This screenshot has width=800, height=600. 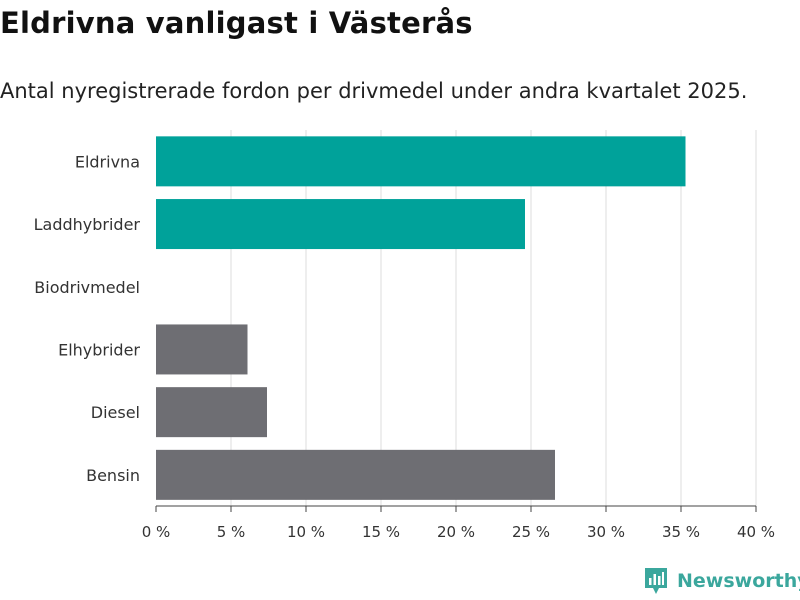 I want to click on category-label: Elhybrider, so click(x=99, y=349).